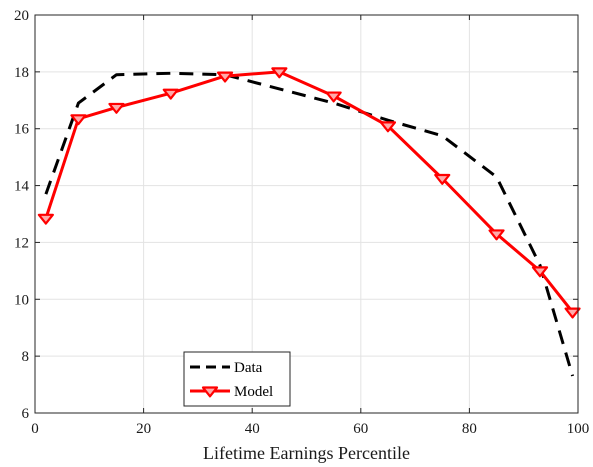  I want to click on x-tick-label: 100, so click(578, 429).